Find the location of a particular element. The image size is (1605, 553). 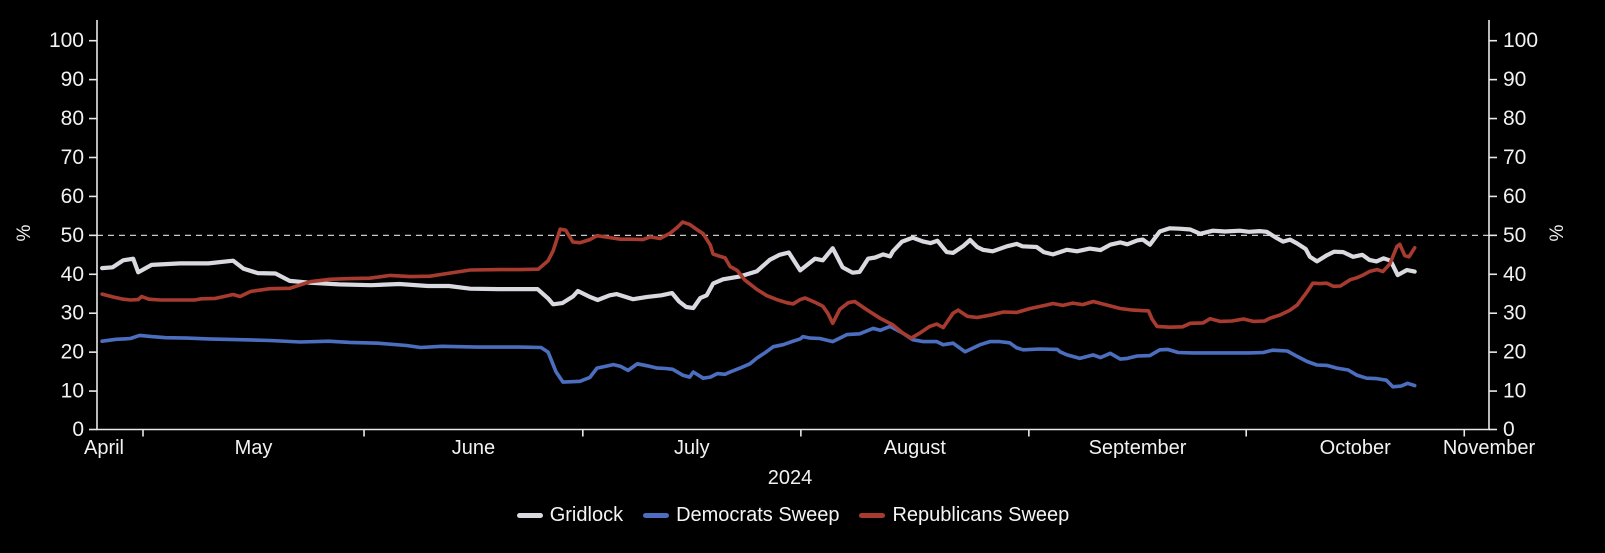

series-line-democrats-sweep is located at coordinates (758, 356).